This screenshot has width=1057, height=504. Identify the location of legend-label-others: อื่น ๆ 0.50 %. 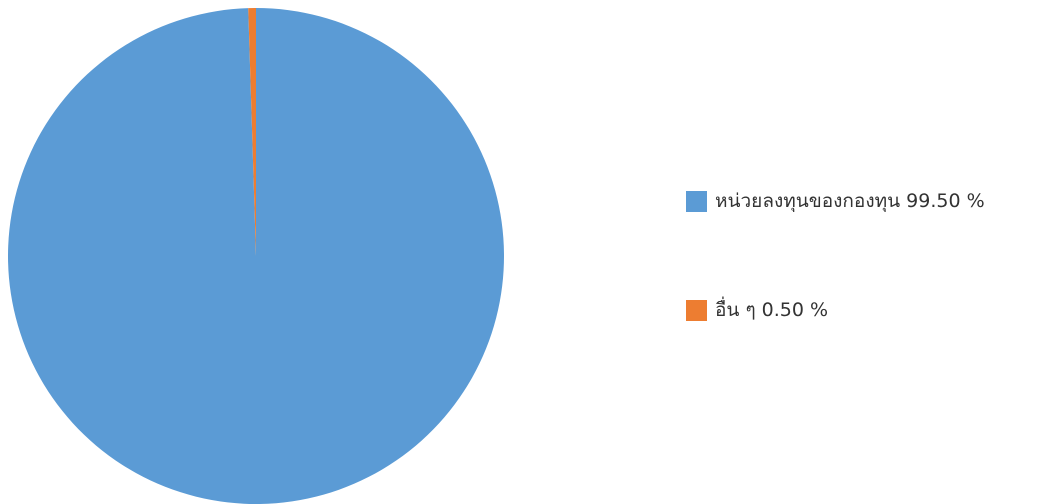
(772, 310).